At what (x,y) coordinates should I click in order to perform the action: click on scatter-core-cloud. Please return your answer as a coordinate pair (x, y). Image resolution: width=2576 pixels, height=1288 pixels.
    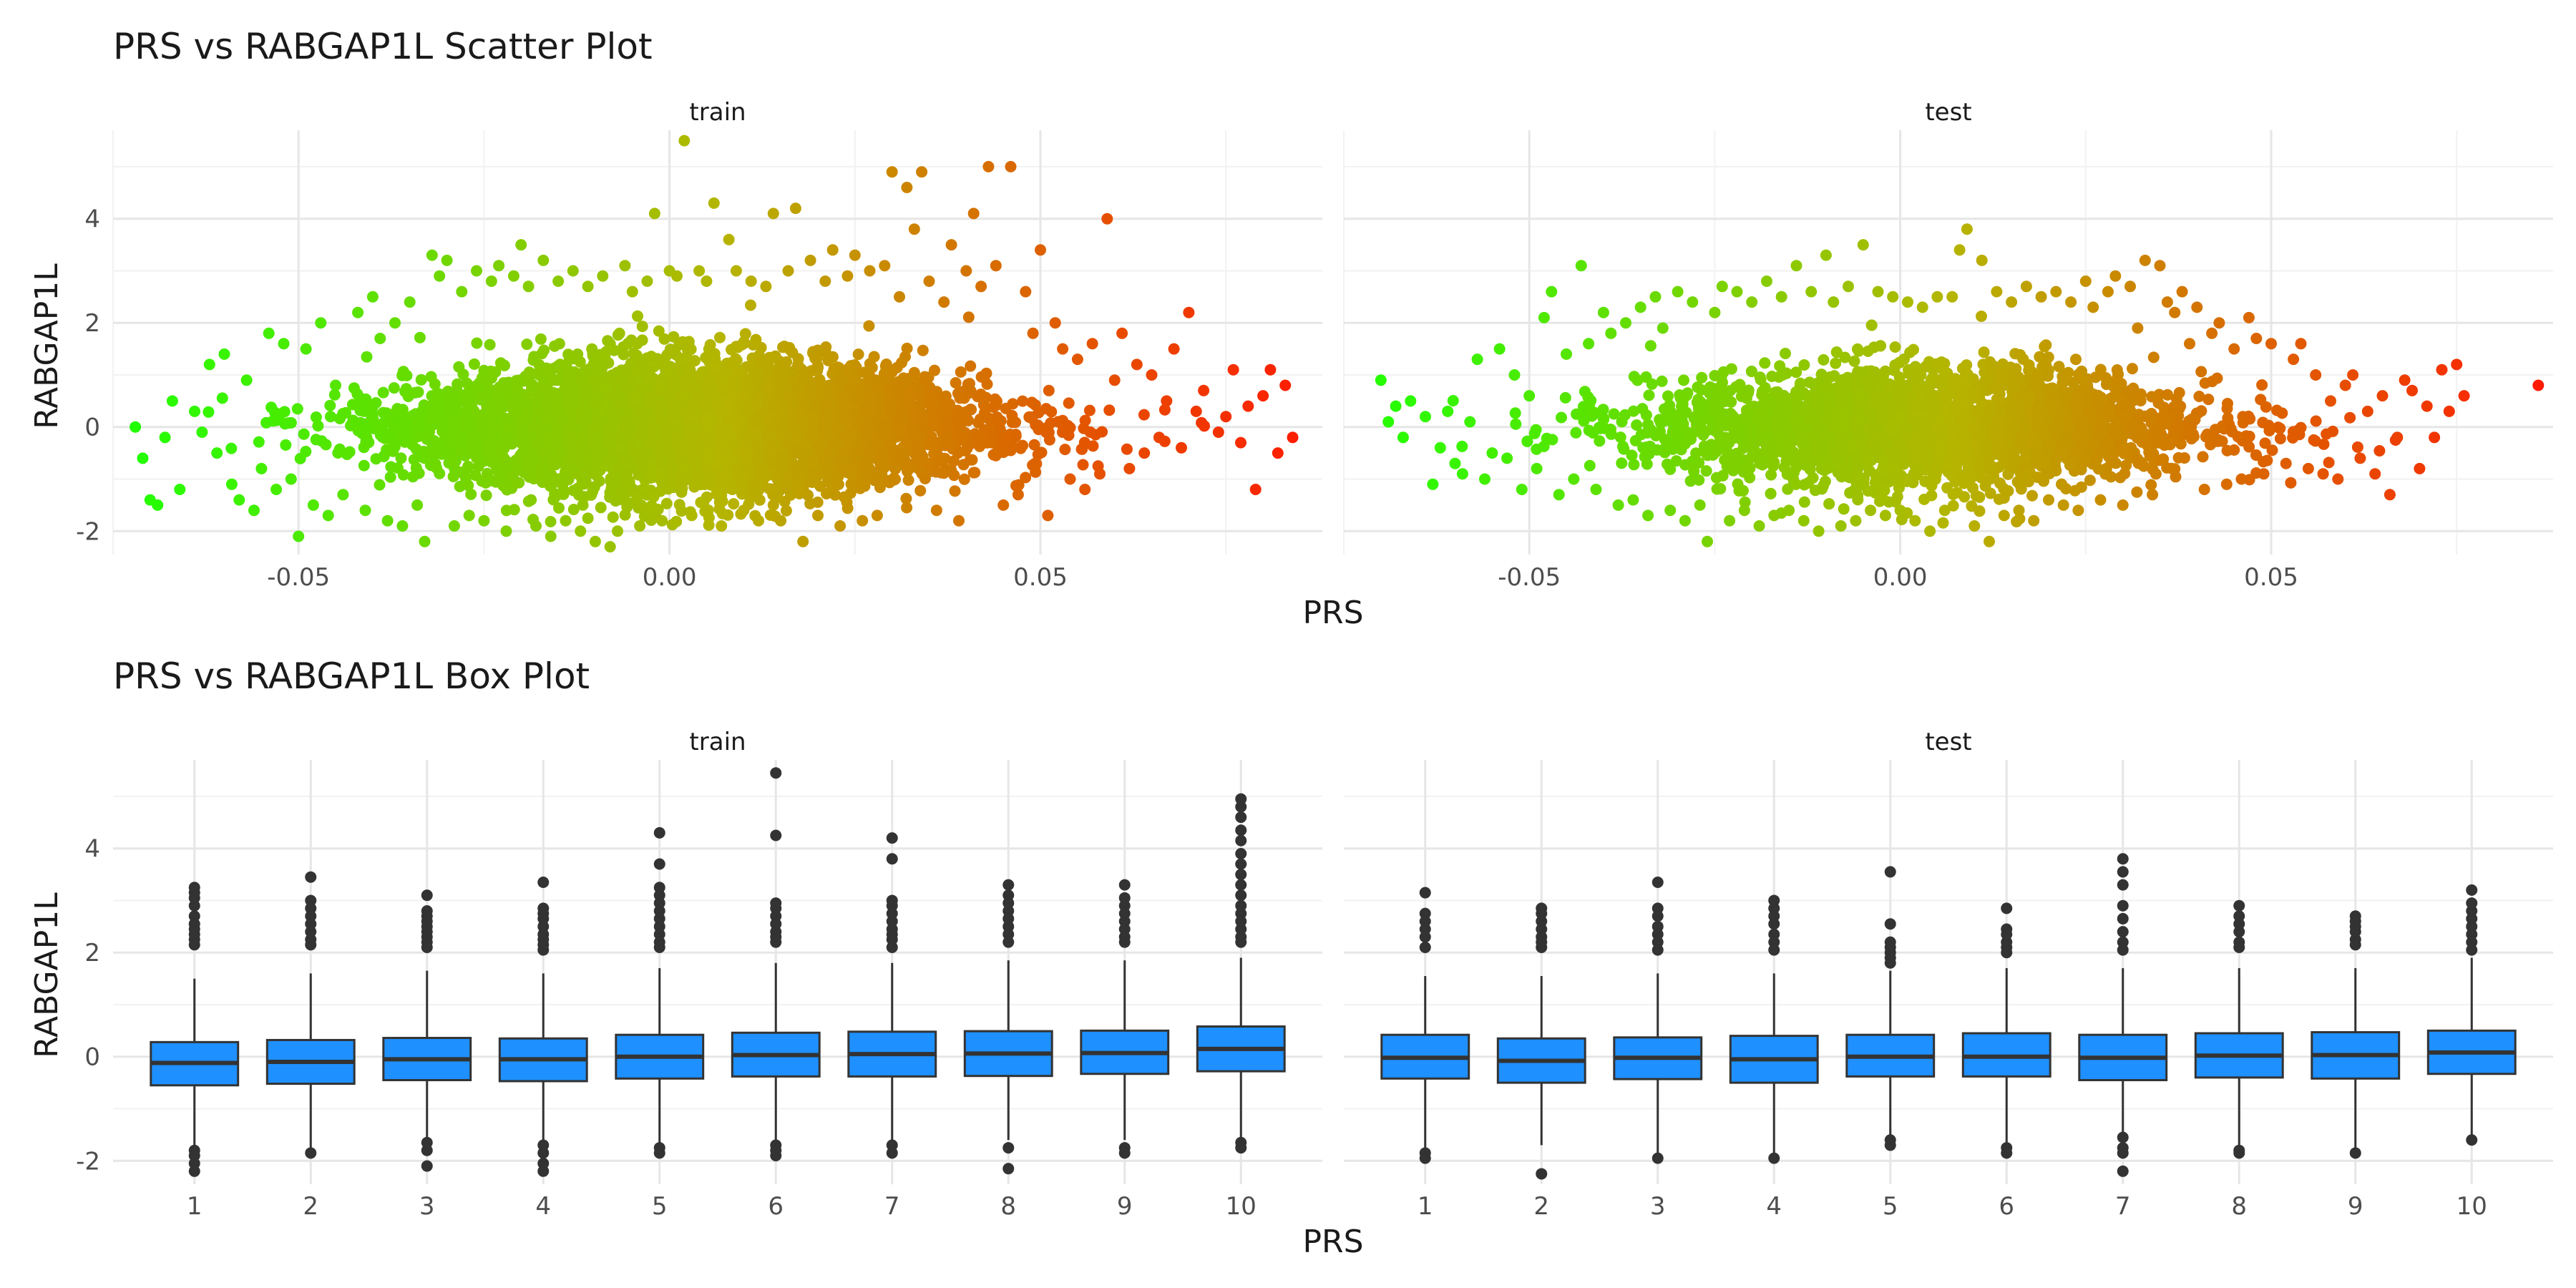
    Looking at the image, I should click on (706, 415).